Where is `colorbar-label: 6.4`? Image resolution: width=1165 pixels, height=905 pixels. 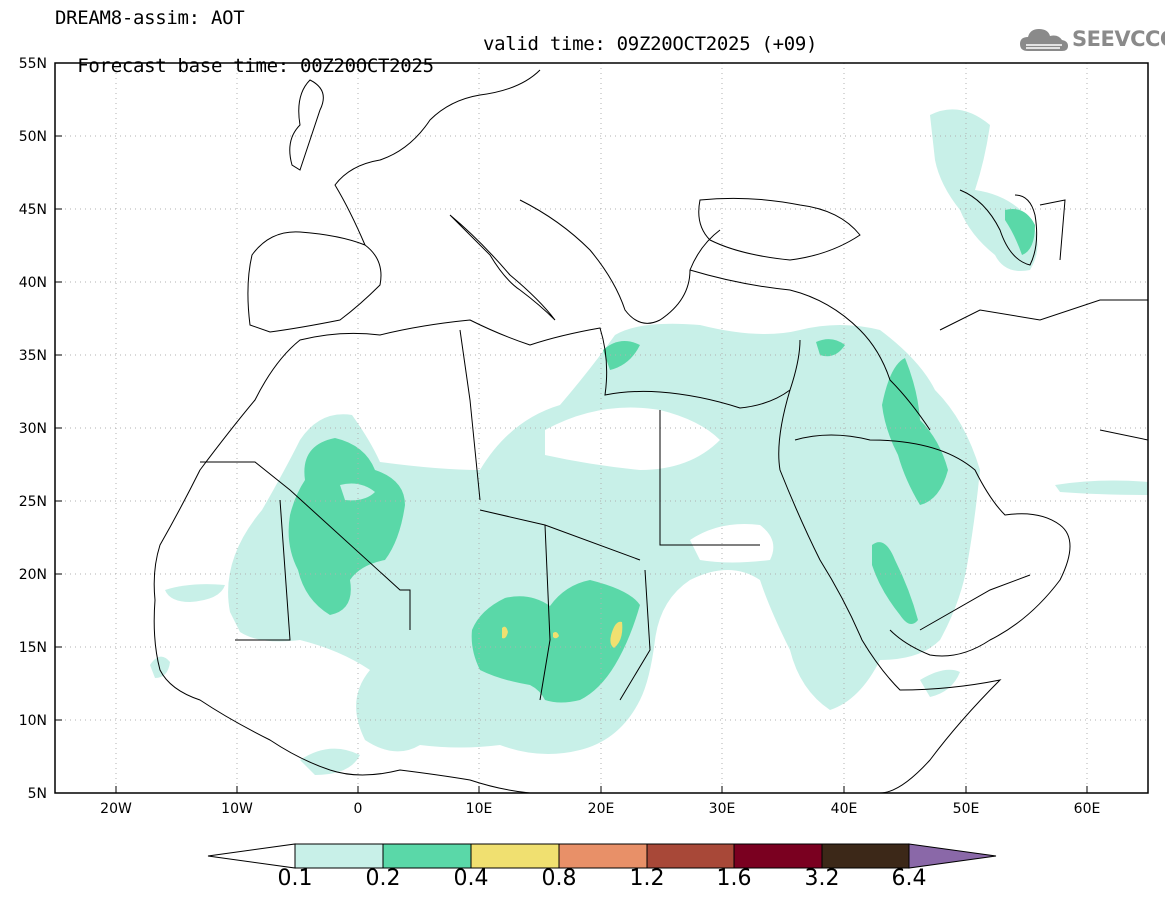
colorbar-label: 6.4 is located at coordinates (909, 878).